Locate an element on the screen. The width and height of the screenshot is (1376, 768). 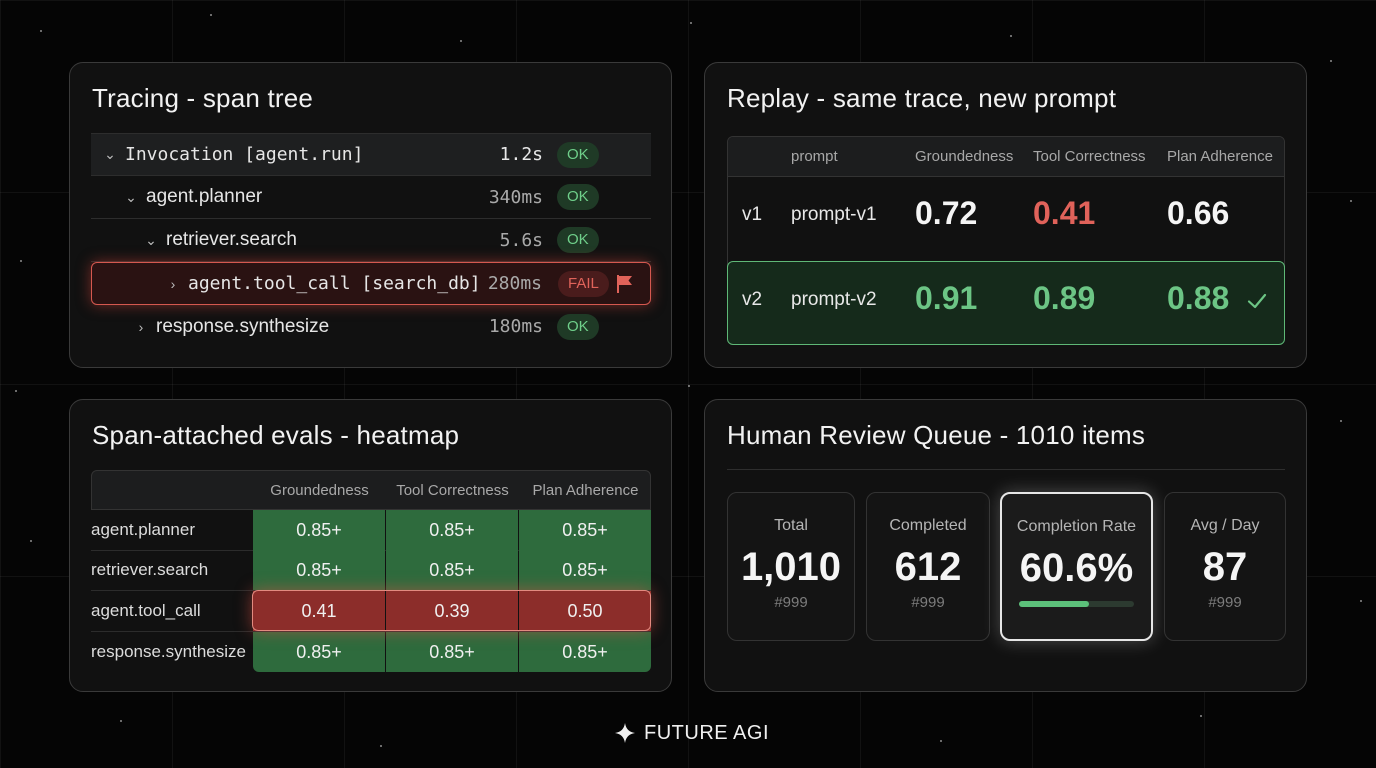
span-row: ⌄ retriever.search 5.6s OK is located at coordinates (371, 240).